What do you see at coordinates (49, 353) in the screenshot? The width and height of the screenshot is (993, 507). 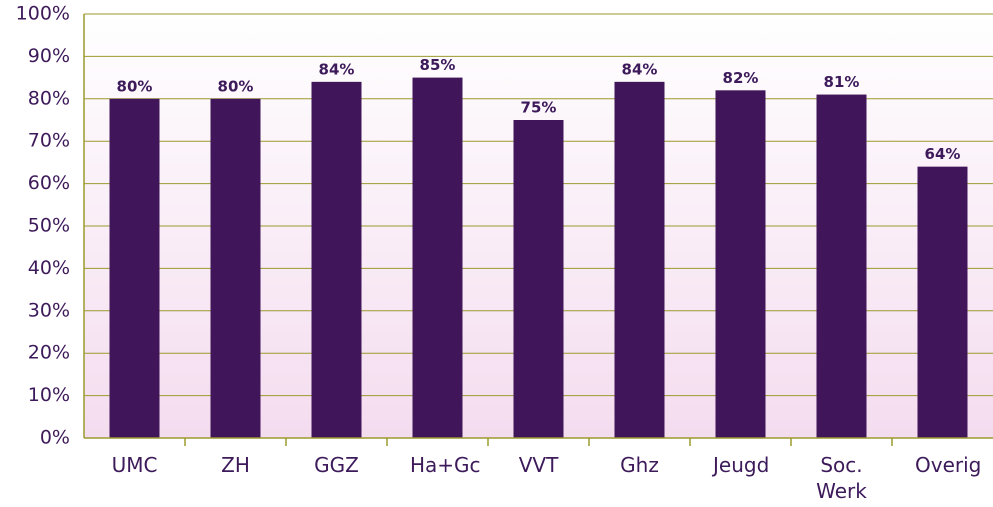 I see `y-tick-label: 20%` at bounding box center [49, 353].